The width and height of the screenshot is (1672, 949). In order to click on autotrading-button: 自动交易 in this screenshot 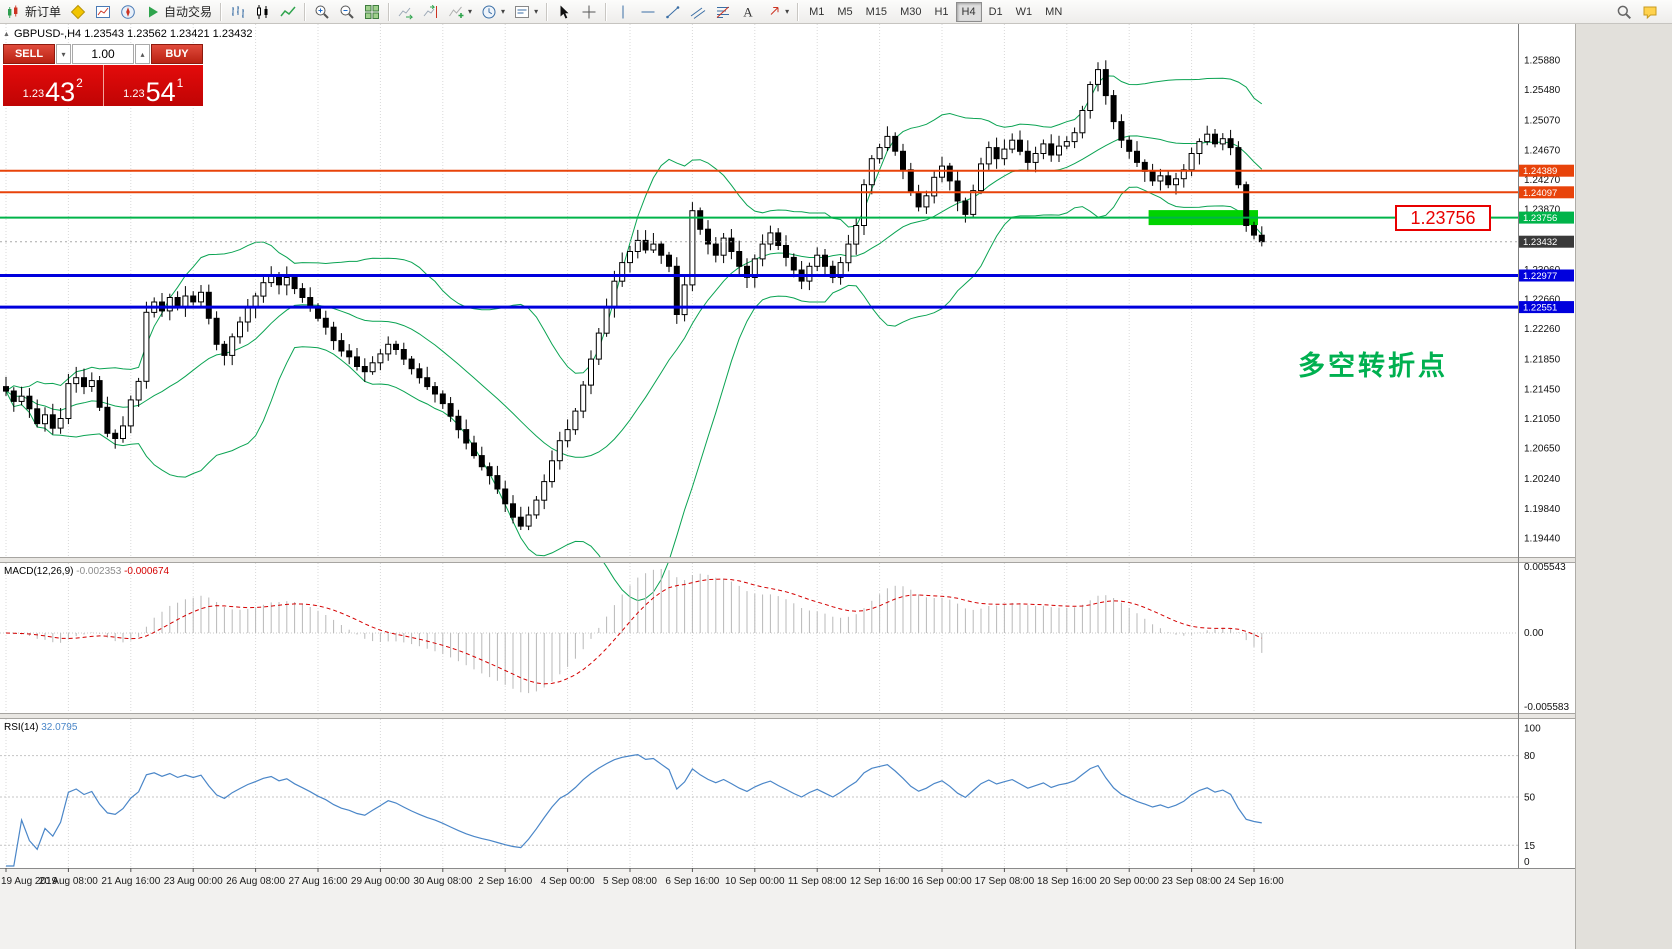, I will do `click(178, 12)`.